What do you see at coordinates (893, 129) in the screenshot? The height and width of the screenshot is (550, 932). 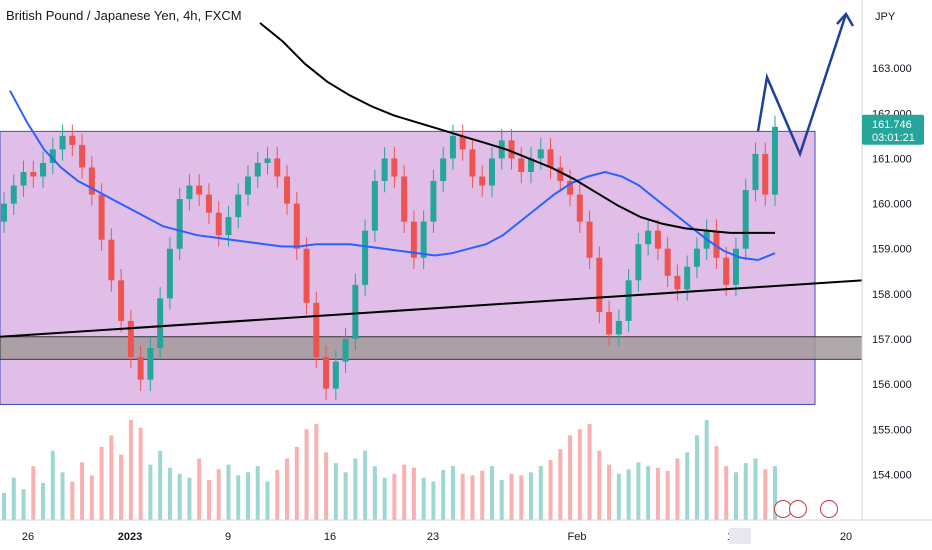 I see `last-price-tag` at bounding box center [893, 129].